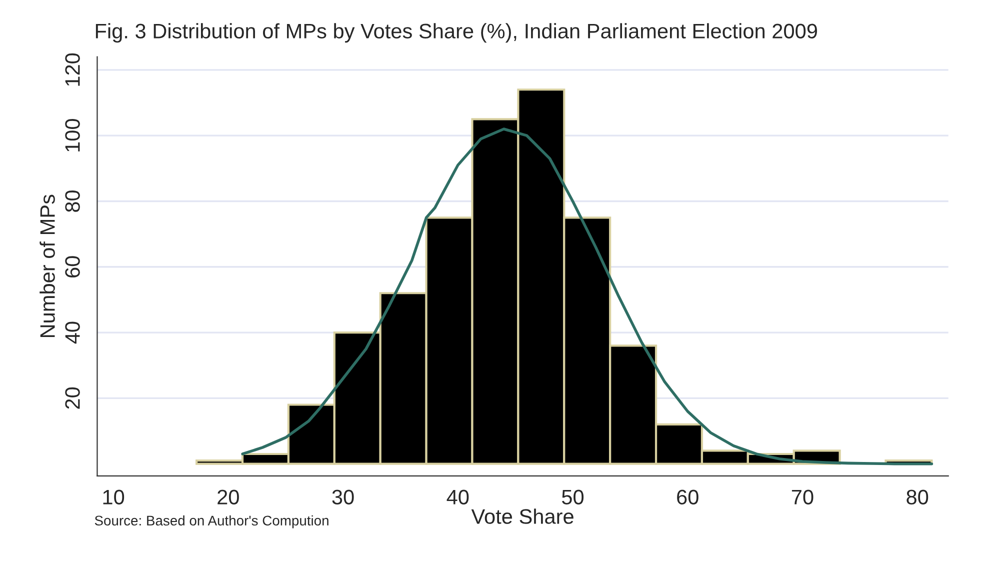  Describe the element at coordinates (47, 266) in the screenshot. I see `y-axis-title: Number of MPs` at that location.